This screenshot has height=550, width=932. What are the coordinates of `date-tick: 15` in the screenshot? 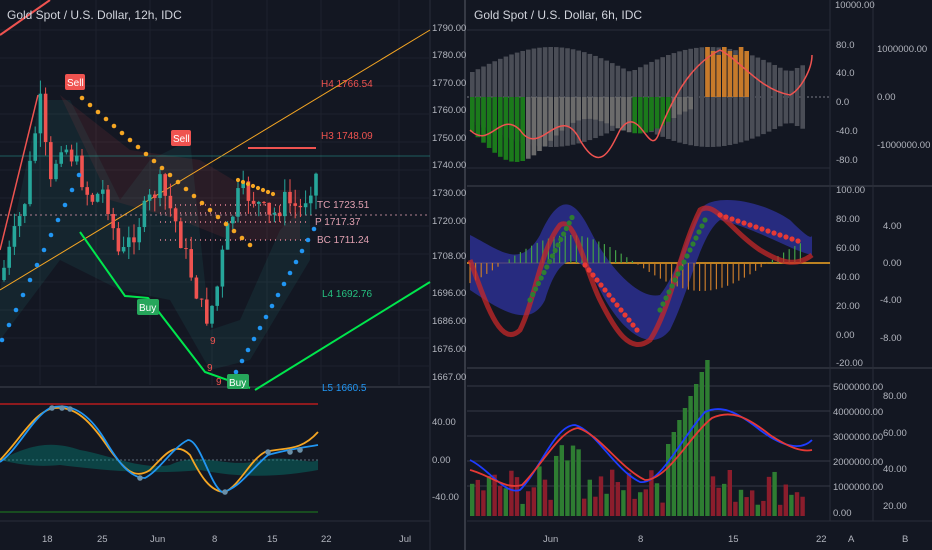 It's located at (272, 539).